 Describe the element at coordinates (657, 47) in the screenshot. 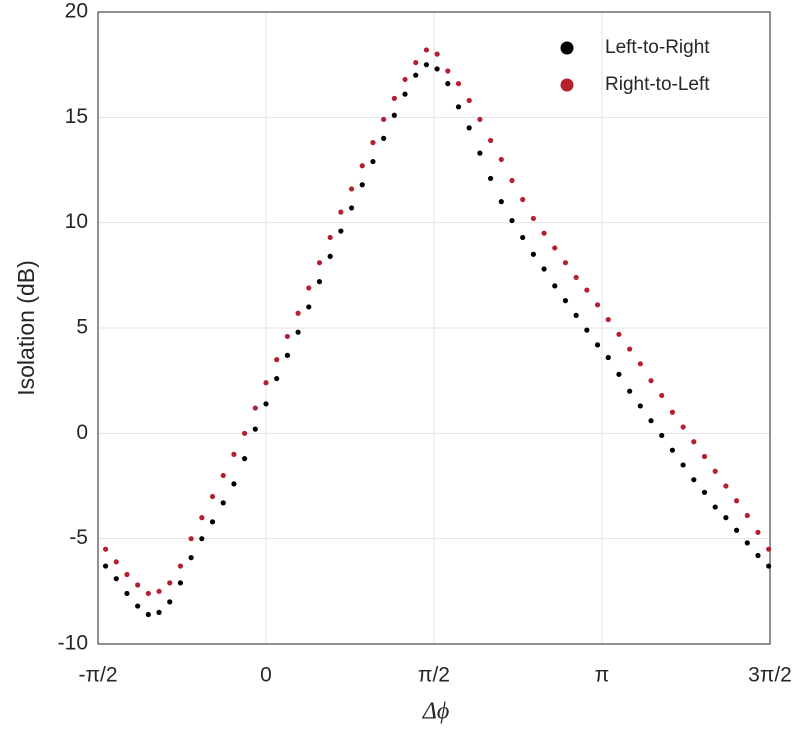

I see `legend-label: Left-to-Right` at that location.